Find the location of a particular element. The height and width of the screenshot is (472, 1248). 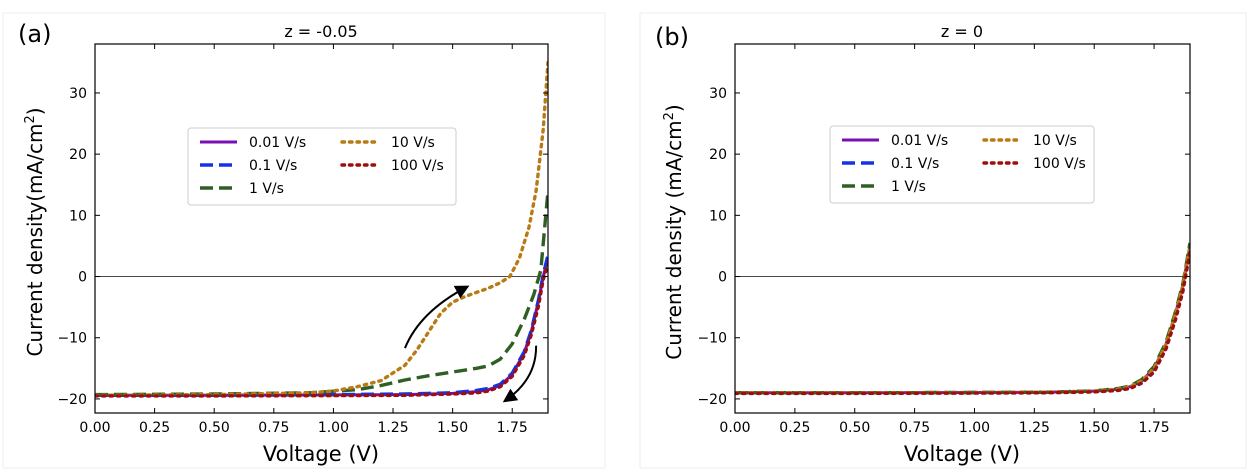

legend-label-a-1: 0.1 V/s is located at coordinates (273, 166).